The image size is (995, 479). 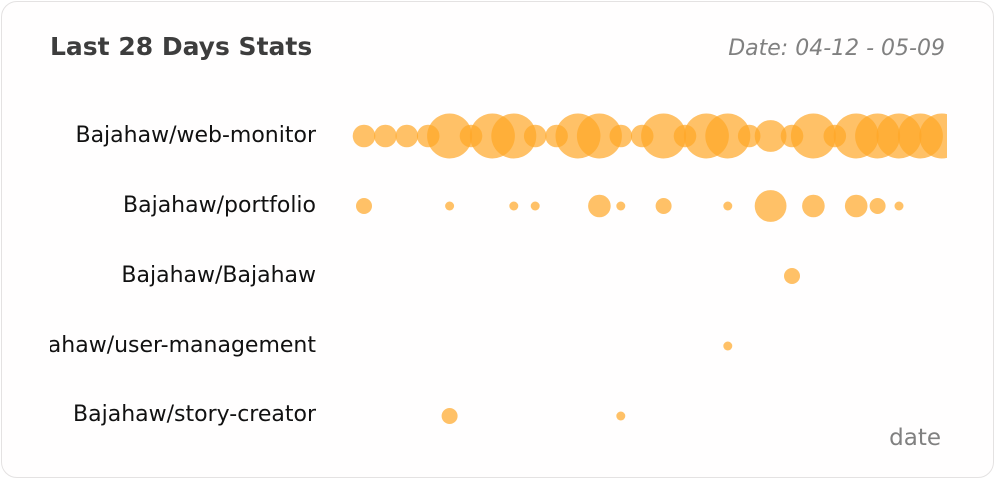 I want to click on repo-label: Bajahaw/story-creator, so click(x=194, y=414).